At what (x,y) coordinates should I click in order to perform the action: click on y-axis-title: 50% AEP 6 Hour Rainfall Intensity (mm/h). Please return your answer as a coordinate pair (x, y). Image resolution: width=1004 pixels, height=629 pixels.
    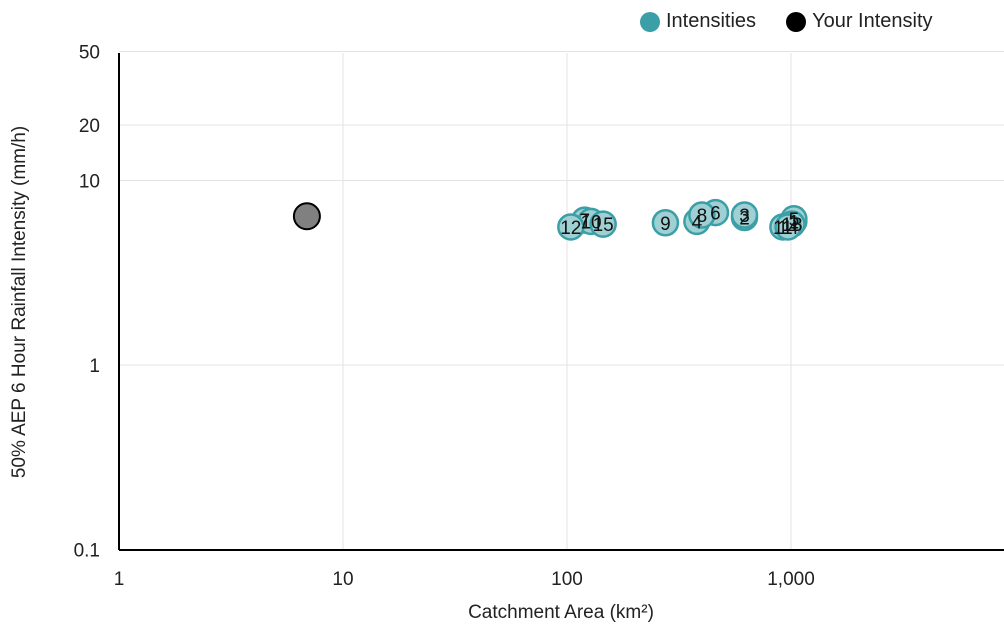
    Looking at the image, I should click on (19, 302).